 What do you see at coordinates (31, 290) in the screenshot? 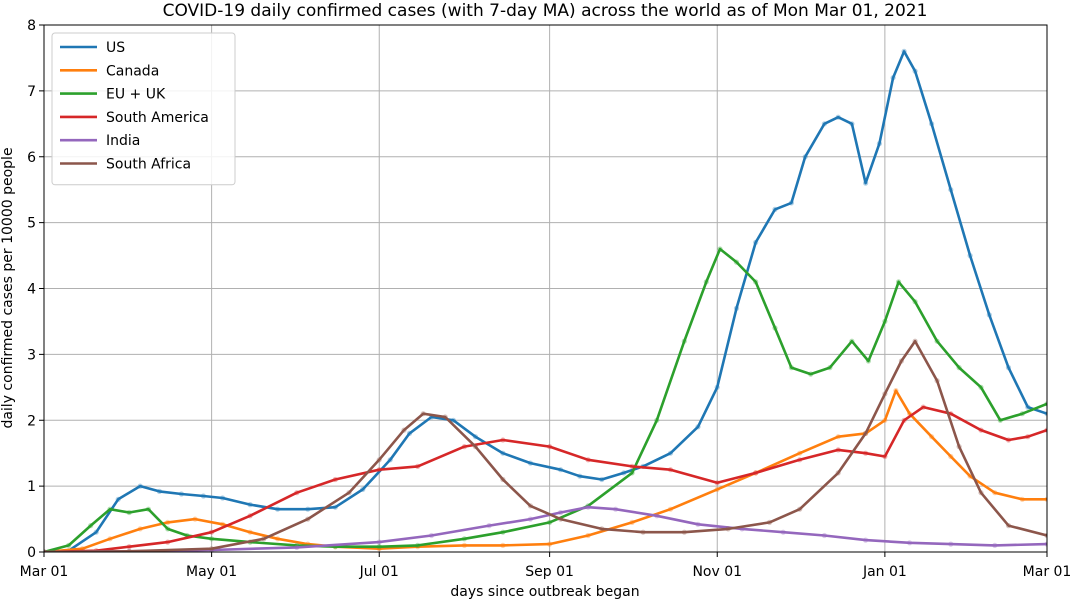
I see `y-tick-label: 4` at bounding box center [31, 290].